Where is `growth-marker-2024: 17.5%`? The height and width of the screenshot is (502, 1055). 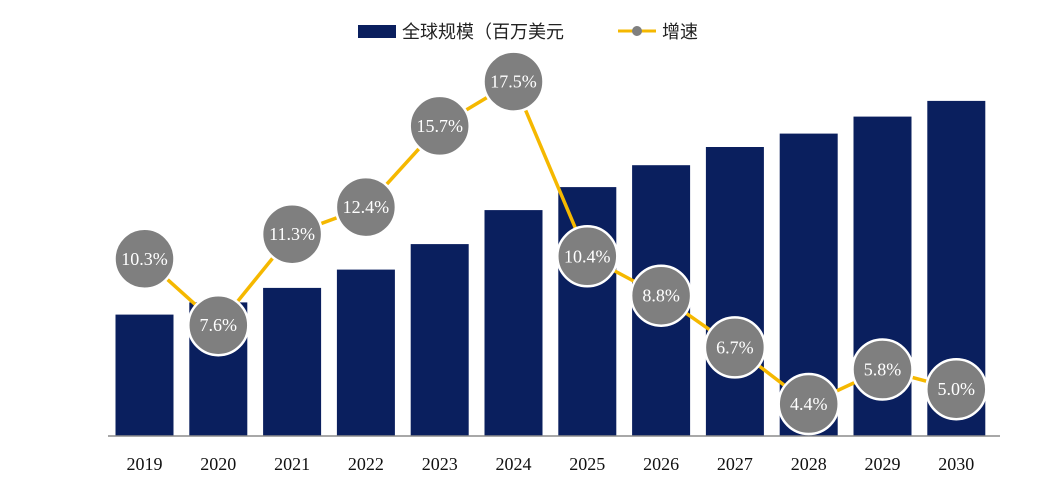
growth-marker-2024: 17.5% is located at coordinates (513, 81).